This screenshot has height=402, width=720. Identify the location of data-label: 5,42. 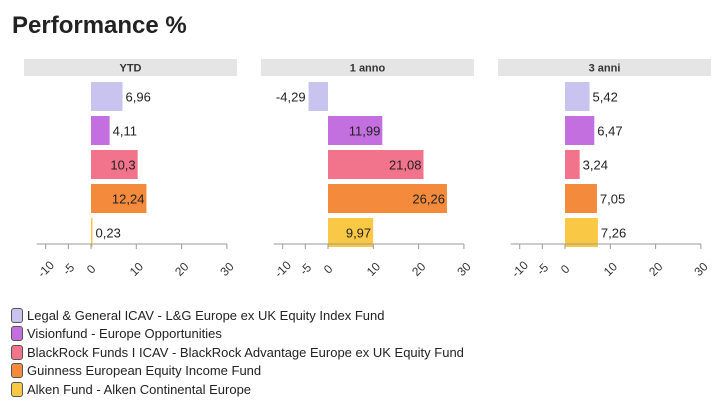
(605, 97).